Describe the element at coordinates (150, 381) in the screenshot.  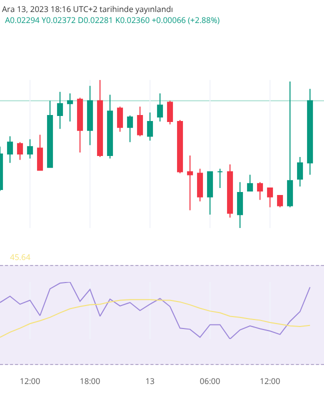
I see `x-tick-label: 13` at that location.